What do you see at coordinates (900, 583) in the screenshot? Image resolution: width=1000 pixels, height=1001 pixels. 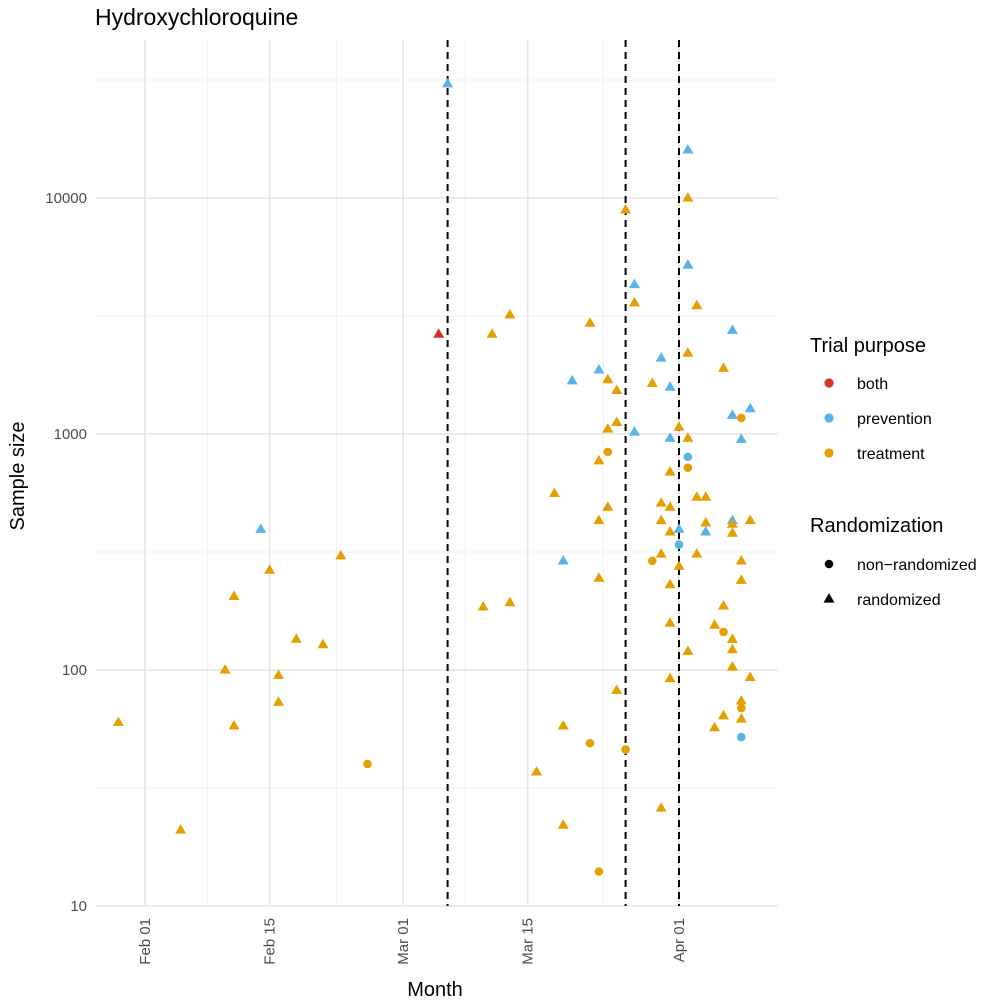 I see `legend-shape-items: non−randomized randomized` at bounding box center [900, 583].